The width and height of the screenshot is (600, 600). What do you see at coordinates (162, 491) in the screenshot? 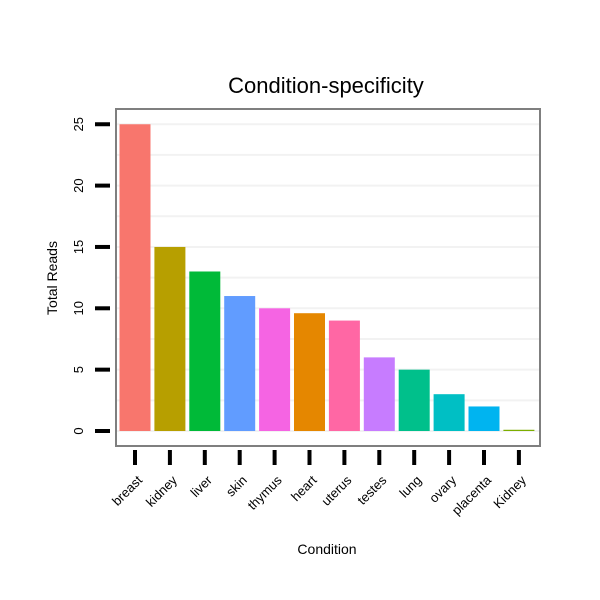
I see `x-tick-label: kidney` at bounding box center [162, 491].